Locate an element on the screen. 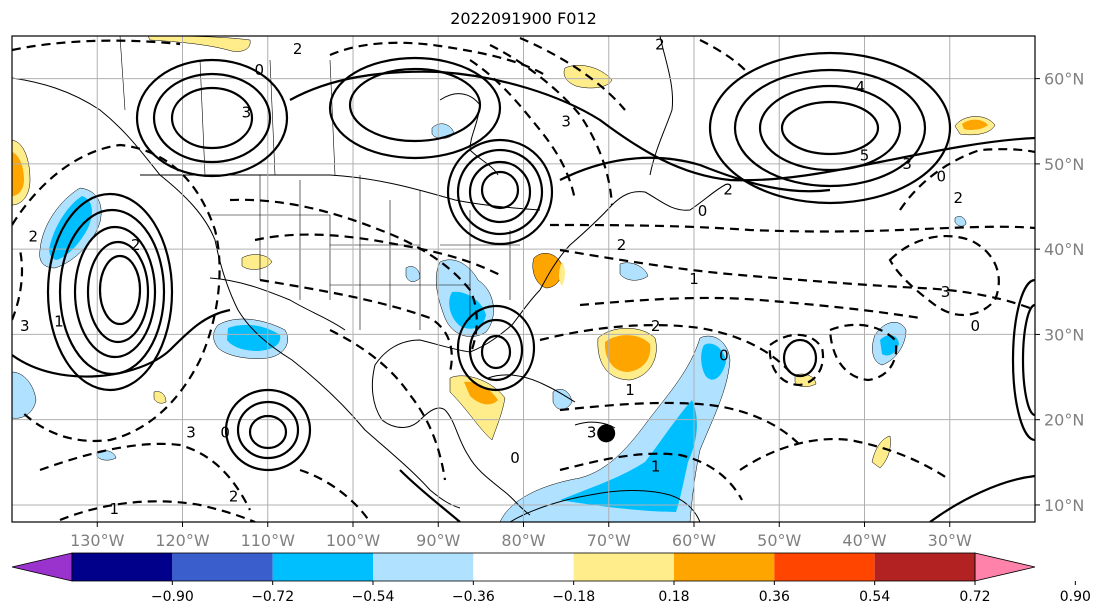  lon-tick-label: 90°W is located at coordinates (438, 540).